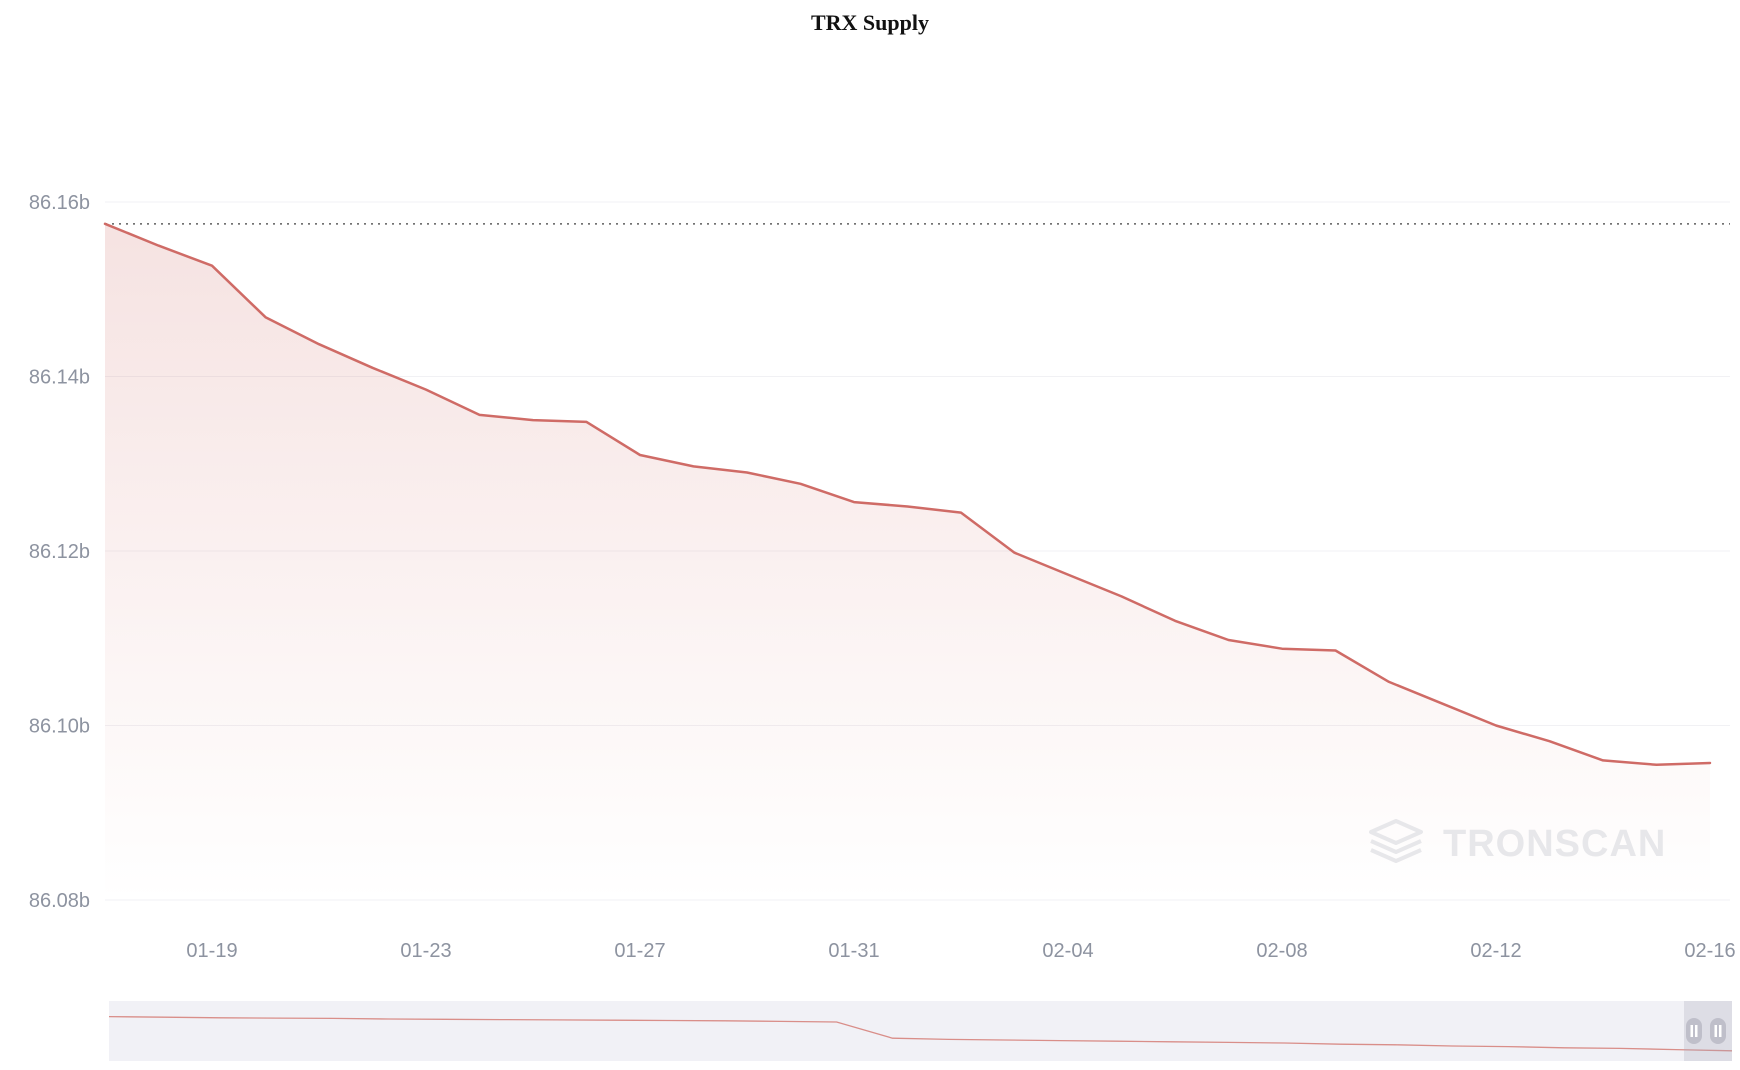  What do you see at coordinates (869, 22) in the screenshot?
I see `chart-title: TRX Supply` at bounding box center [869, 22].